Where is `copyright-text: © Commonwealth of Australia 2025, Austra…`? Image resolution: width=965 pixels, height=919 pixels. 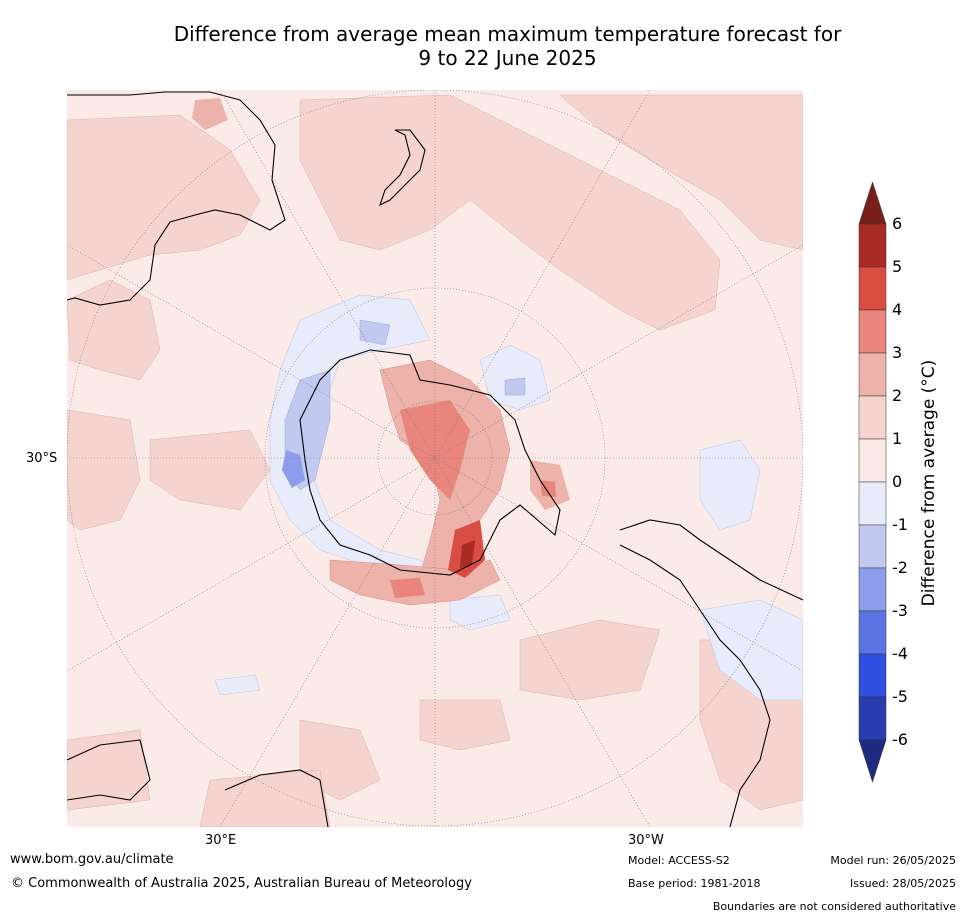
copyright-text: © Commonwealth of Australia 2025, Austra… is located at coordinates (241, 883).